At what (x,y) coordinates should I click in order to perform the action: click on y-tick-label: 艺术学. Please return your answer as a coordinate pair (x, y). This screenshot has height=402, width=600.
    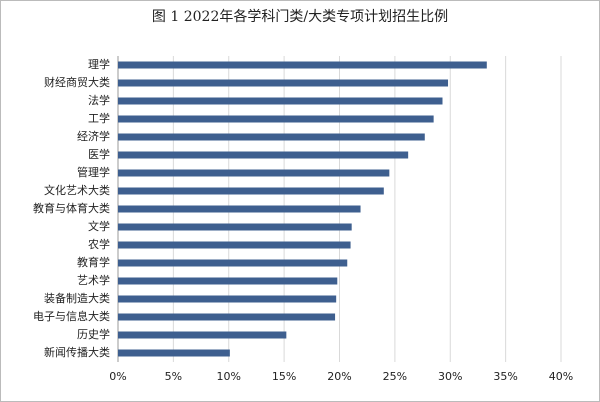
    Looking at the image, I should click on (93, 280).